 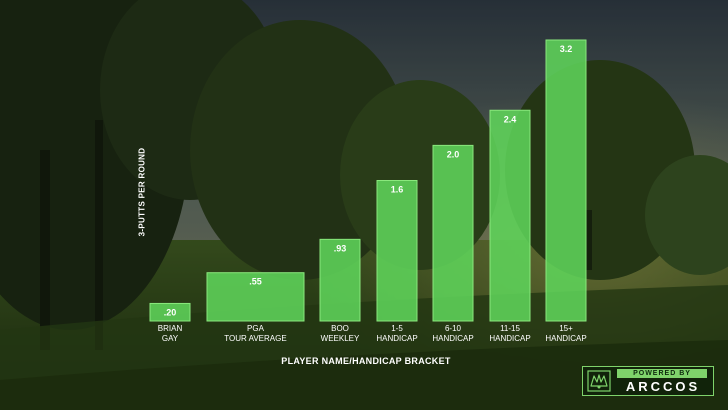 I want to click on data-label-1: .55, so click(x=255, y=282).